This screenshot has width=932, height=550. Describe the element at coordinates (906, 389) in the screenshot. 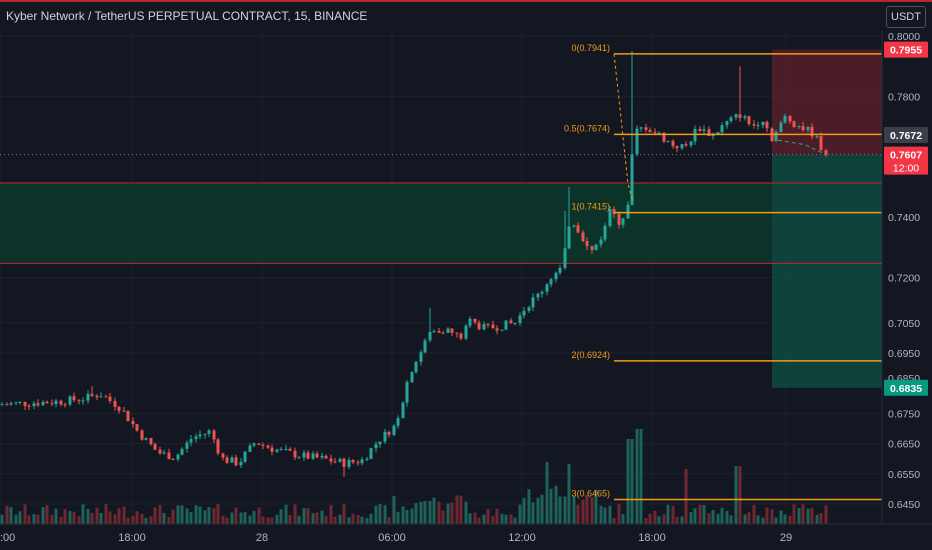

I see `price-label: 0.6835` at that location.